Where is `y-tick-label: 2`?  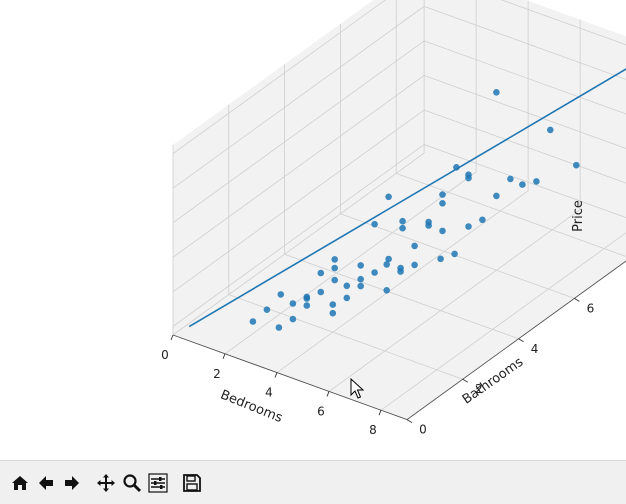
y-tick-label: 2 is located at coordinates (479, 389).